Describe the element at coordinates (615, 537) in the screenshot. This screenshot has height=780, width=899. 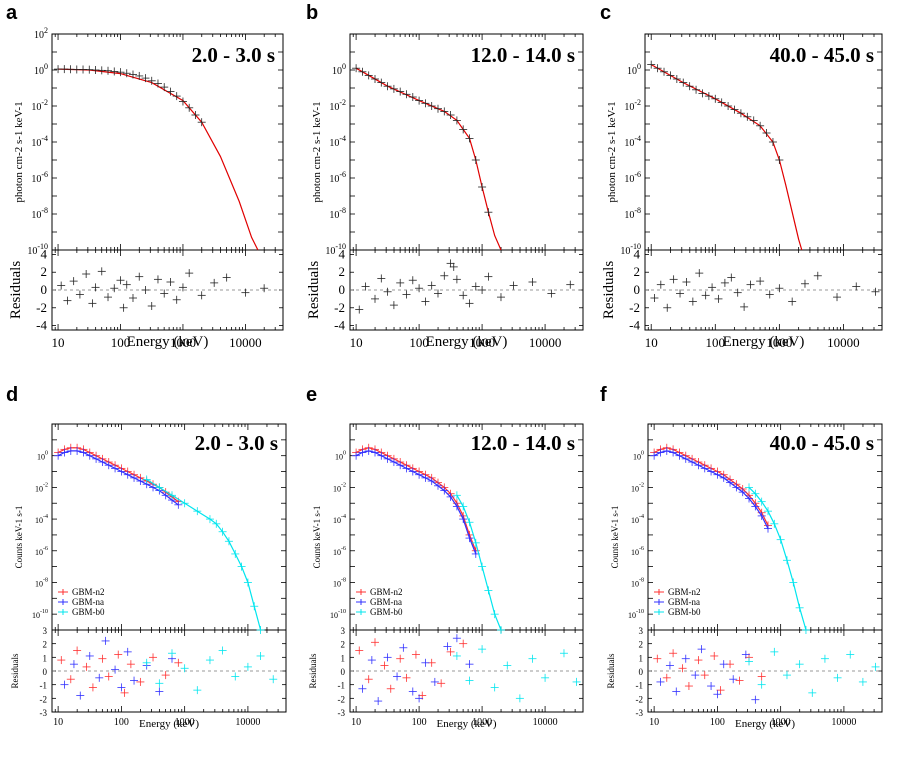
I see `y-axis-label: Counts keV-1 s-1` at that location.